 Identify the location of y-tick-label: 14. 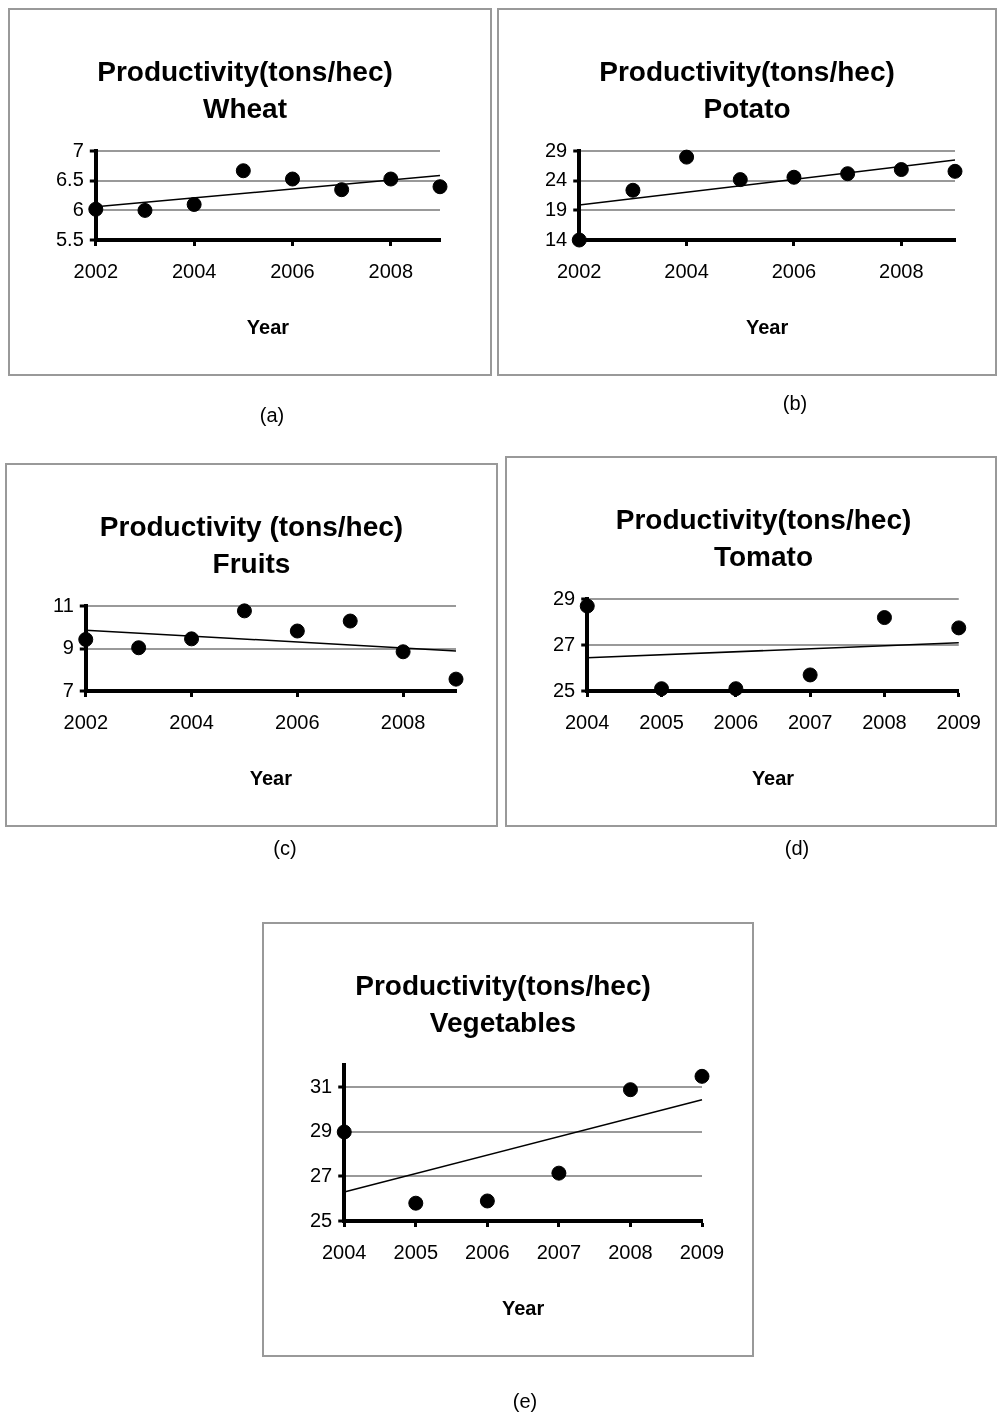
(556, 238).